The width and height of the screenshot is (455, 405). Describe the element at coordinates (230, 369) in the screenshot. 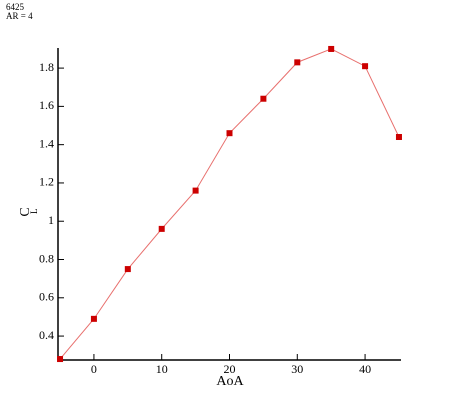

I see `x-tick-label: 20` at that location.